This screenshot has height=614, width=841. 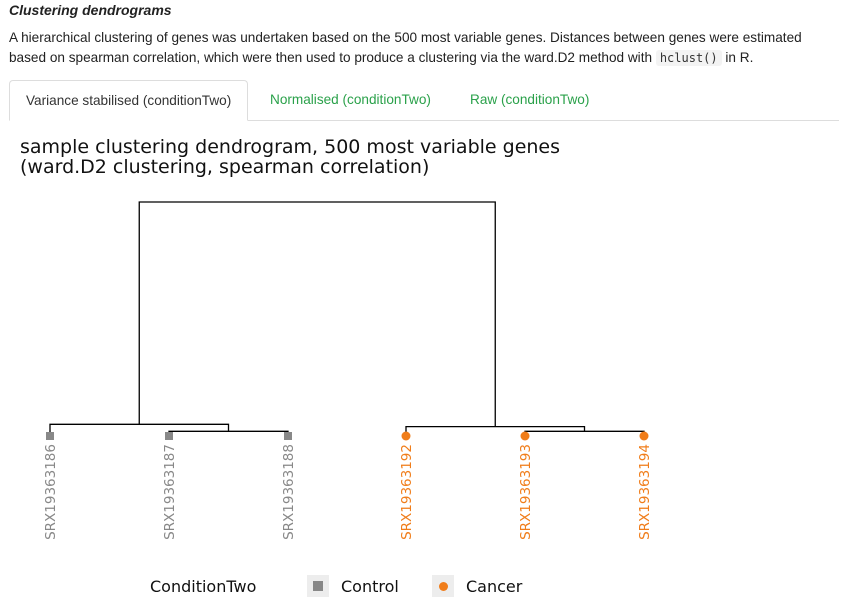 What do you see at coordinates (443, 586) in the screenshot?
I see `circle-icon` at bounding box center [443, 586].